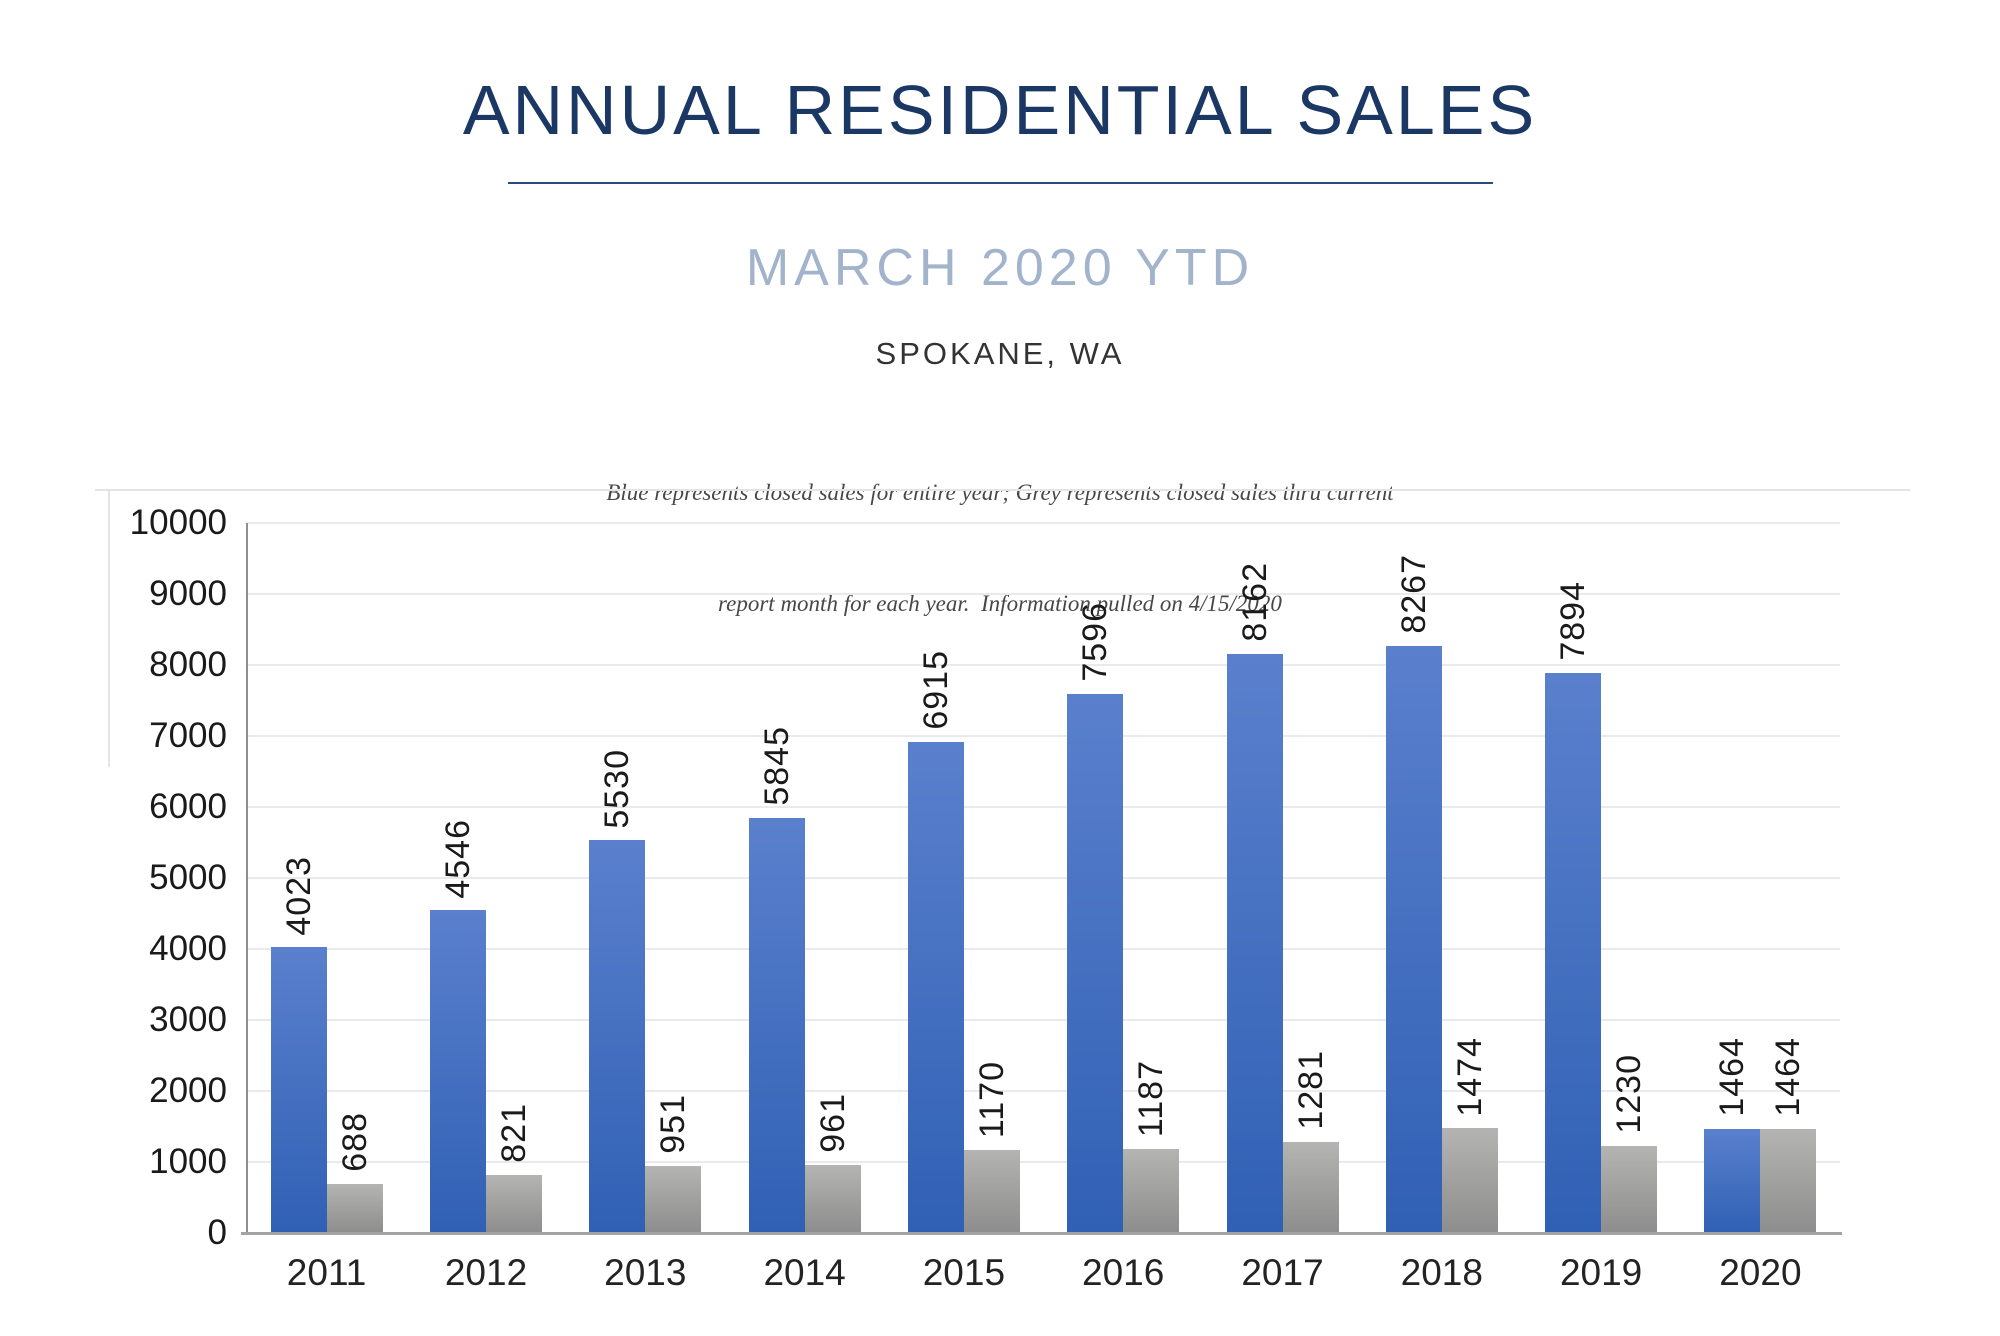 The width and height of the screenshot is (2000, 1336). What do you see at coordinates (188, 806) in the screenshot?
I see `y-axis-tick-label: 6000` at bounding box center [188, 806].